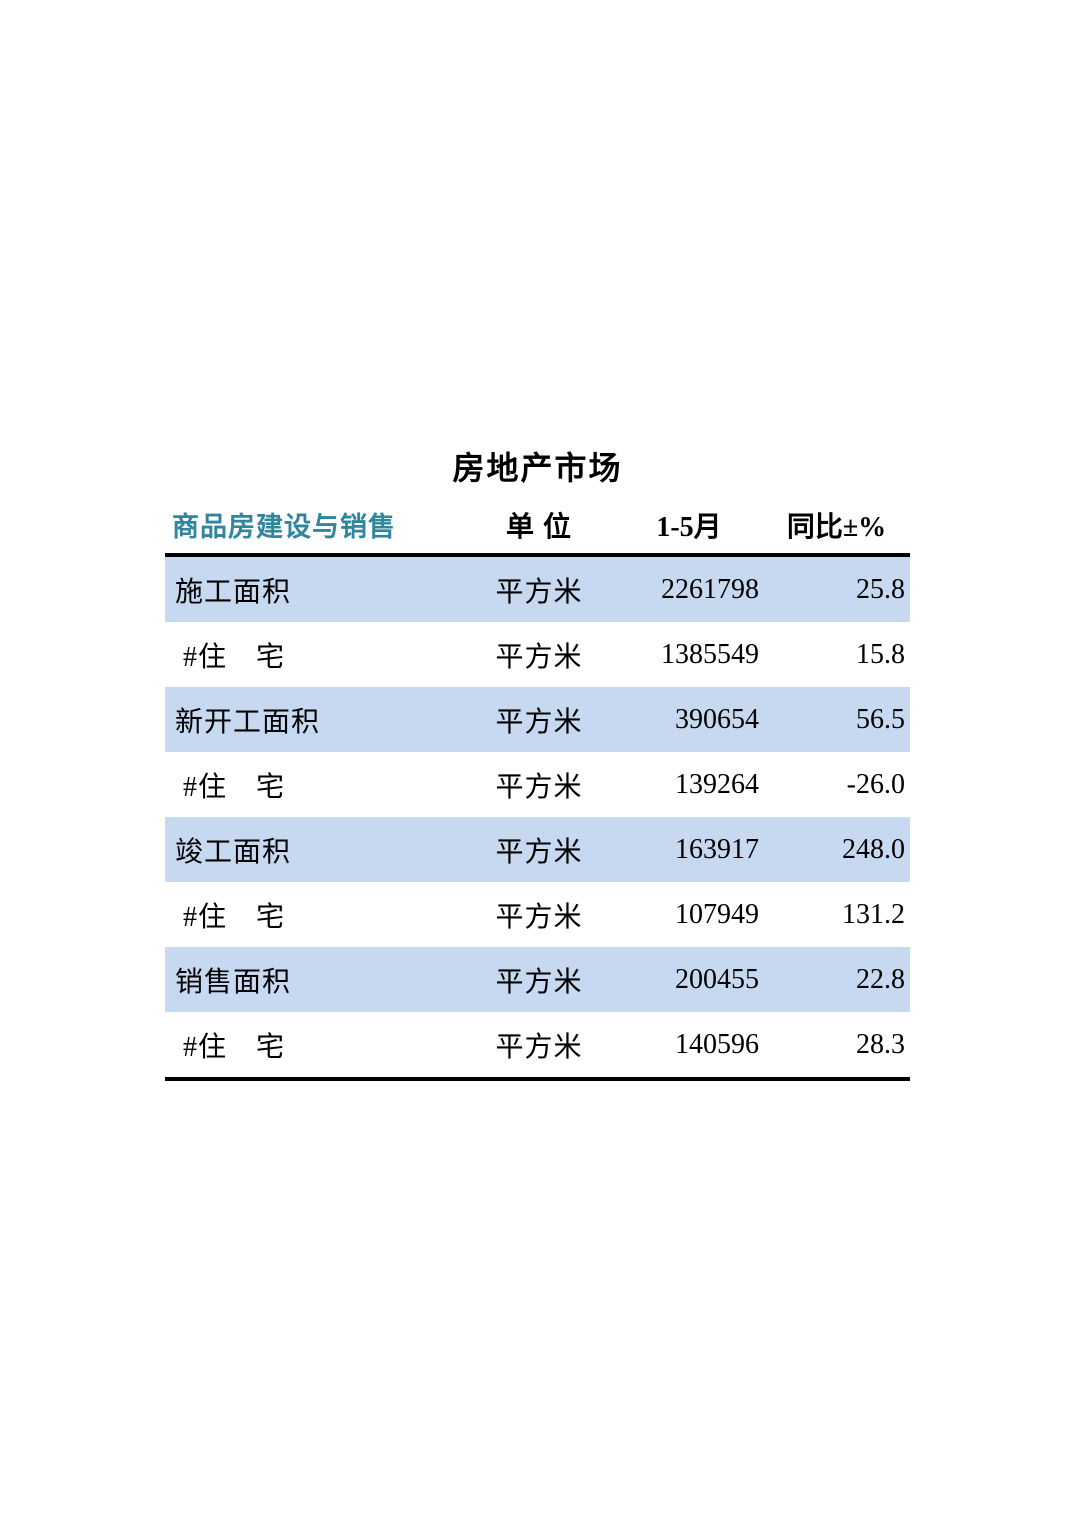 This screenshot has width=1074, height=1520. Describe the element at coordinates (314, 979) in the screenshot. I see `row-label: 销售面积` at that location.